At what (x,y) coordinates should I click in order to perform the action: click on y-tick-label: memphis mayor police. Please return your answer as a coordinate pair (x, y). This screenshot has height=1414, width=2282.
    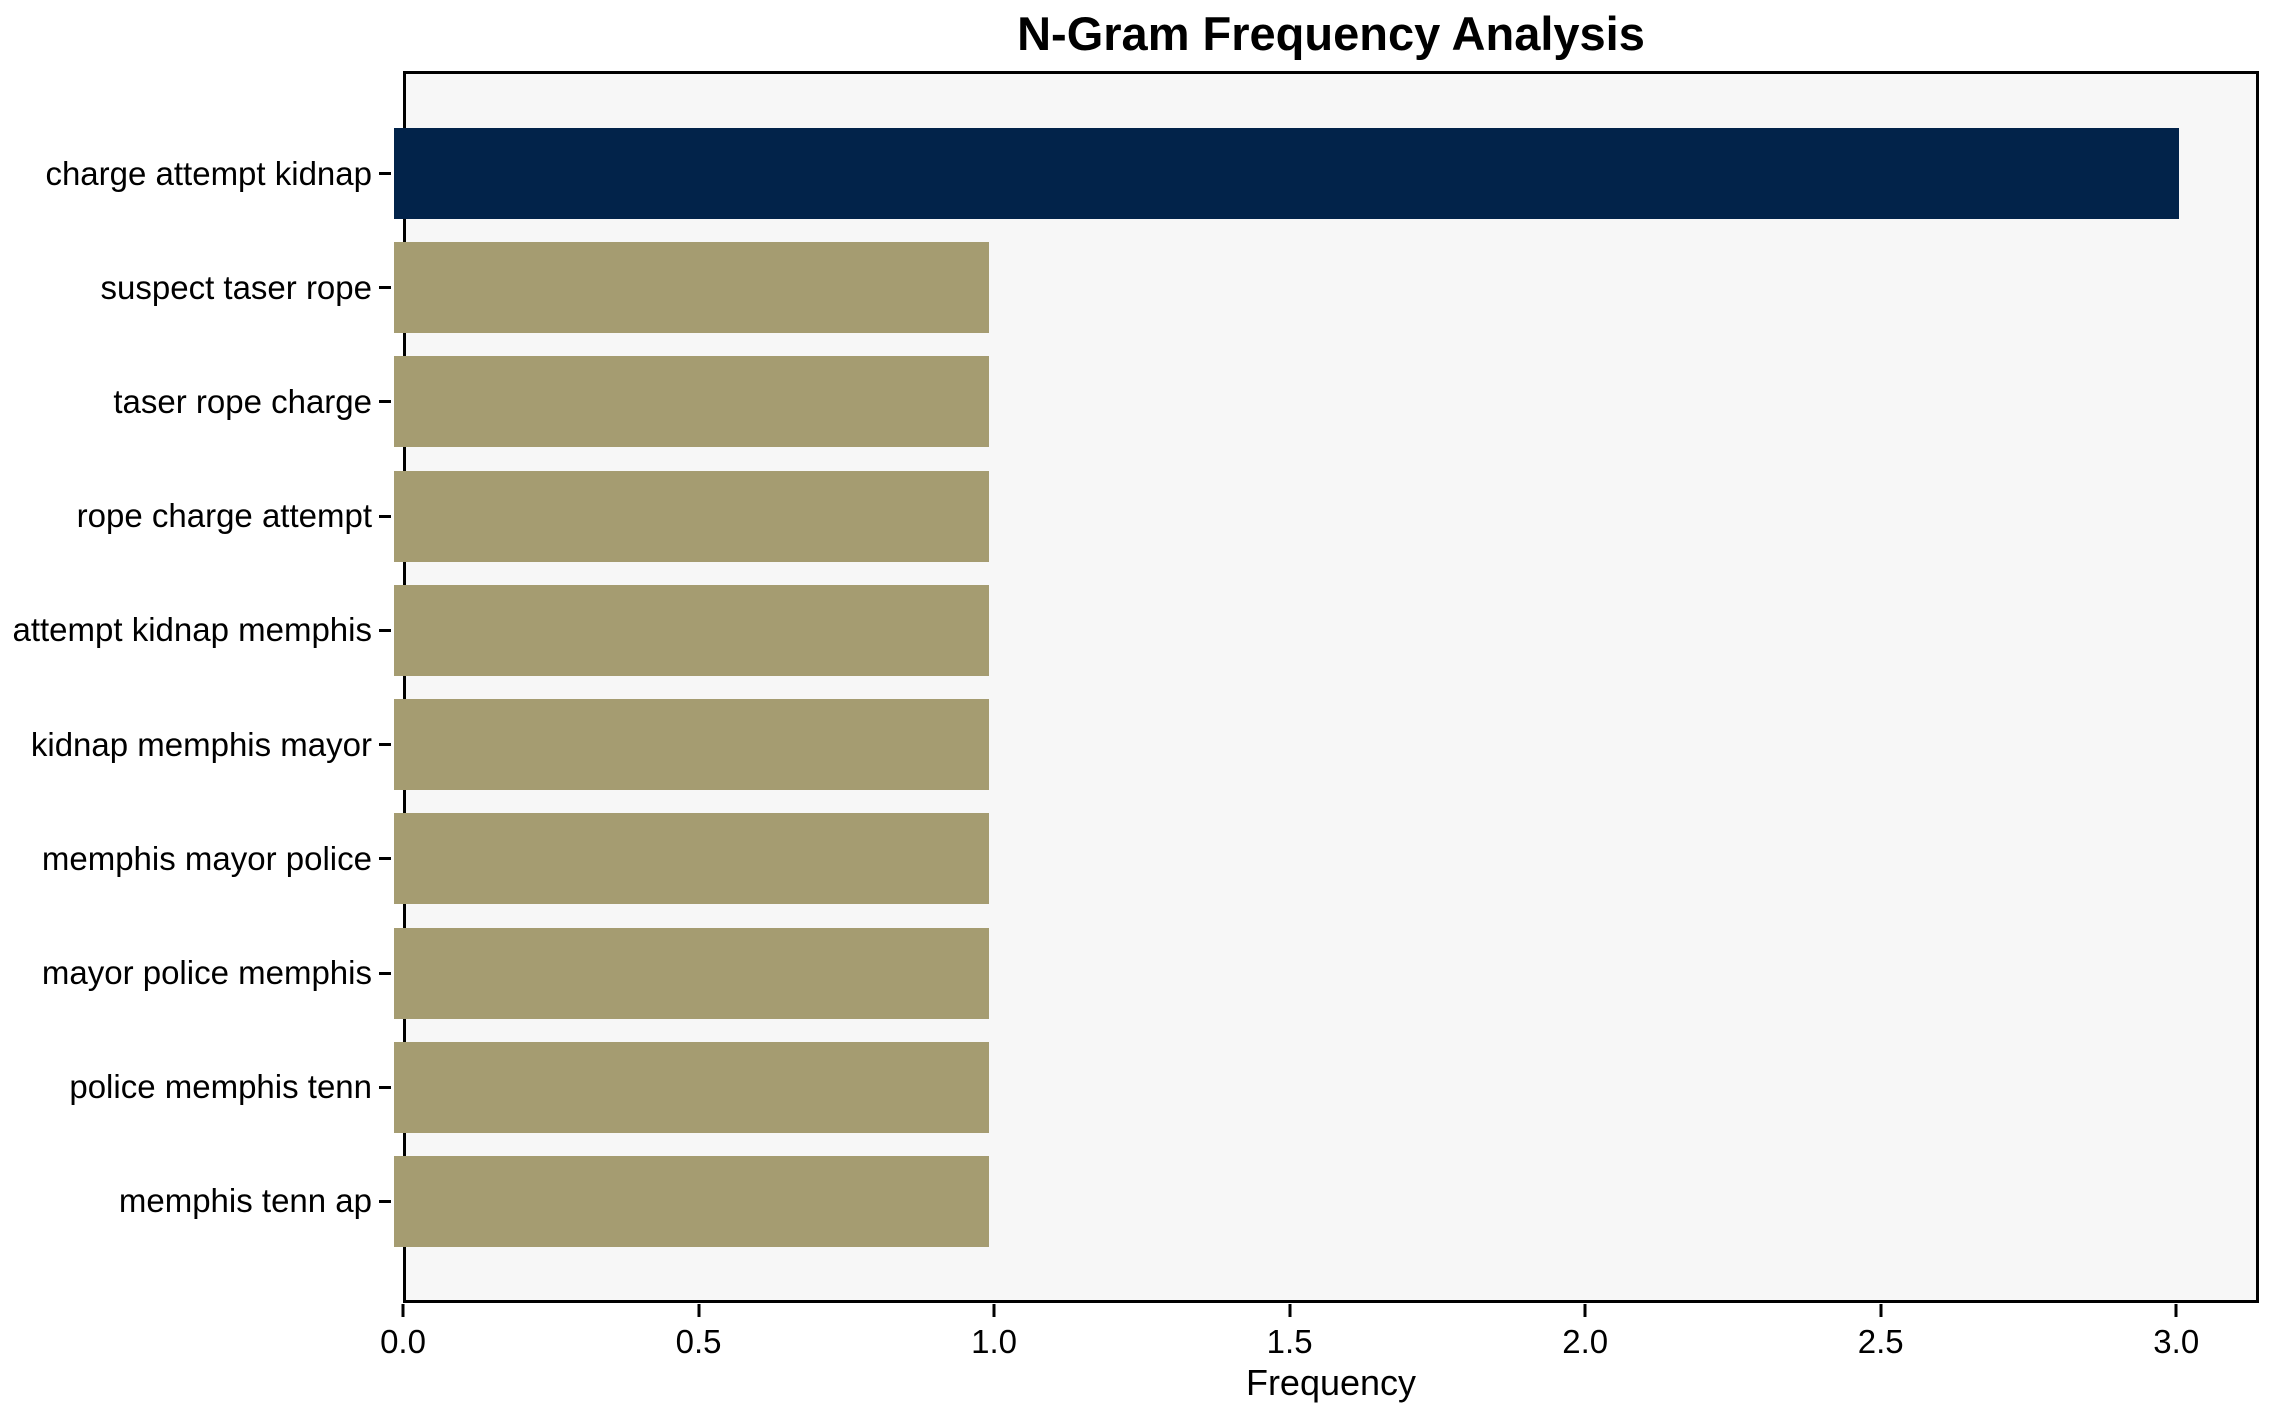
    Looking at the image, I should click on (206, 858).